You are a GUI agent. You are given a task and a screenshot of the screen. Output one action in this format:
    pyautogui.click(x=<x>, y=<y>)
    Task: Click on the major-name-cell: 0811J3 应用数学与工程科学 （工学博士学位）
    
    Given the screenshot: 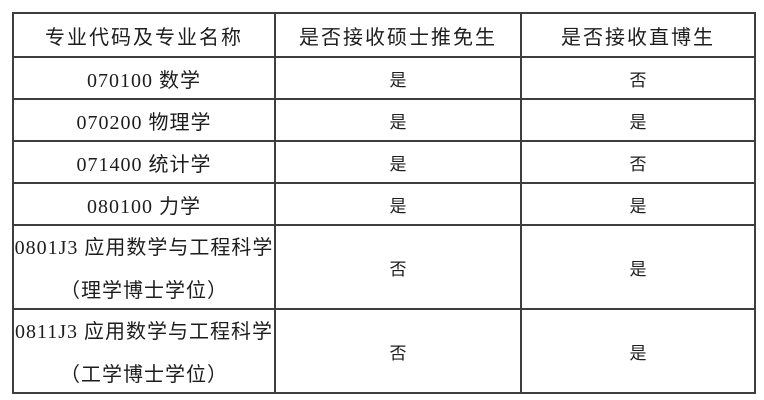 What is the action you would take?
    pyautogui.click(x=144, y=351)
    